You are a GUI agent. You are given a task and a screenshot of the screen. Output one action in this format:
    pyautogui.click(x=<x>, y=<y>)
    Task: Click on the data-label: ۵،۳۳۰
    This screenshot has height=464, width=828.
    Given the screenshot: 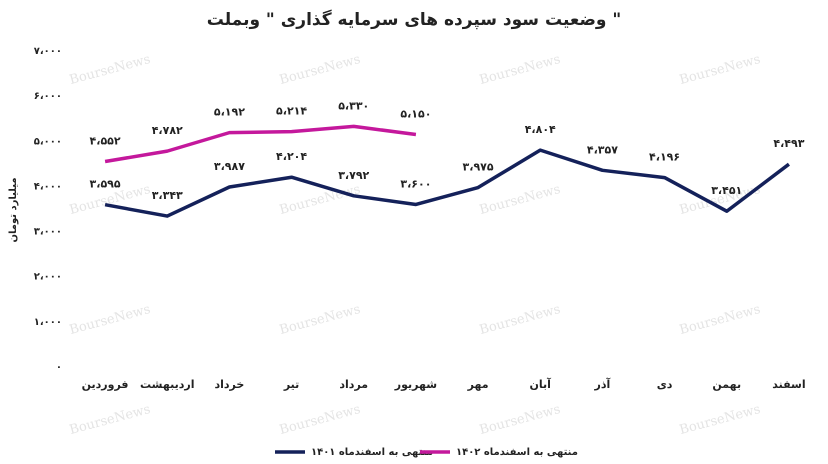 What is the action you would take?
    pyautogui.click(x=353, y=105)
    